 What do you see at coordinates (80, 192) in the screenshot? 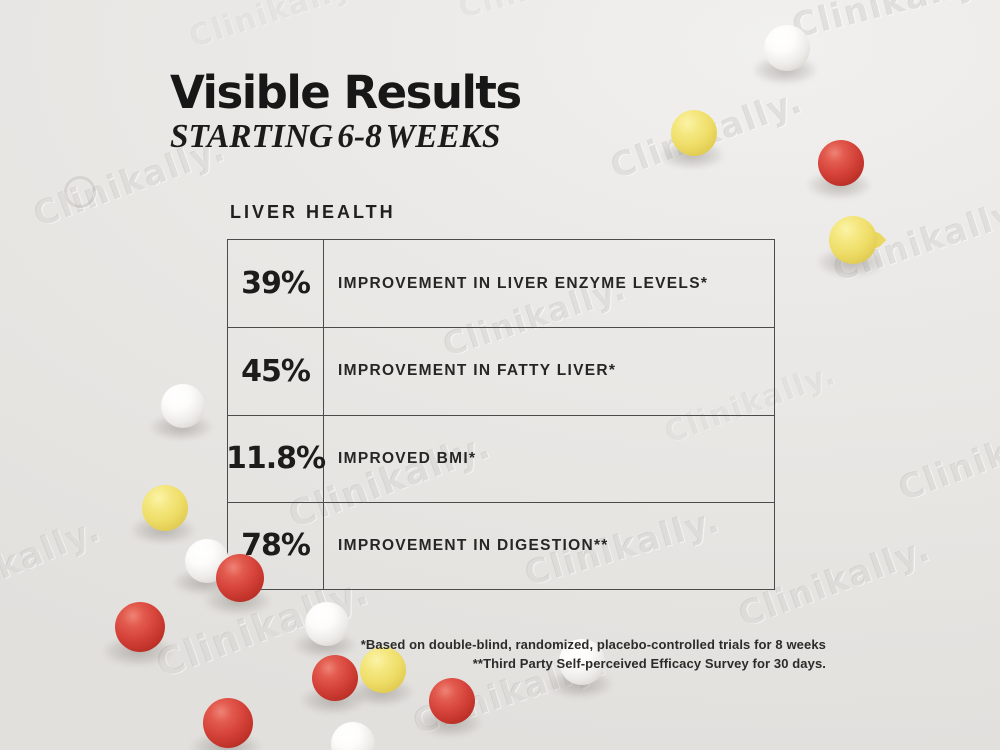
I see `clinikally-logo-mark-watermark` at bounding box center [80, 192].